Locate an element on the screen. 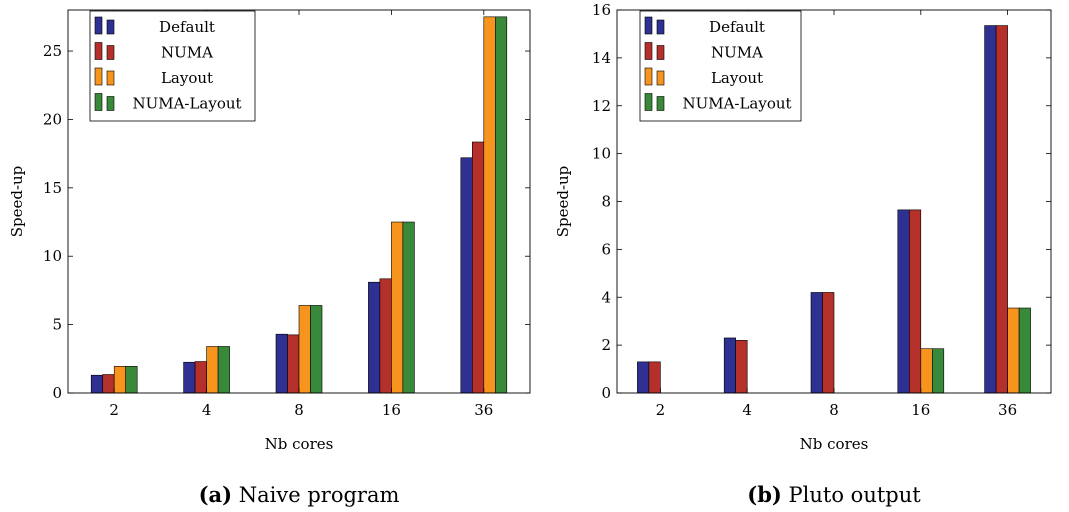 This screenshot has height=512, width=1069. y-tick-label: 8 is located at coordinates (606, 202).